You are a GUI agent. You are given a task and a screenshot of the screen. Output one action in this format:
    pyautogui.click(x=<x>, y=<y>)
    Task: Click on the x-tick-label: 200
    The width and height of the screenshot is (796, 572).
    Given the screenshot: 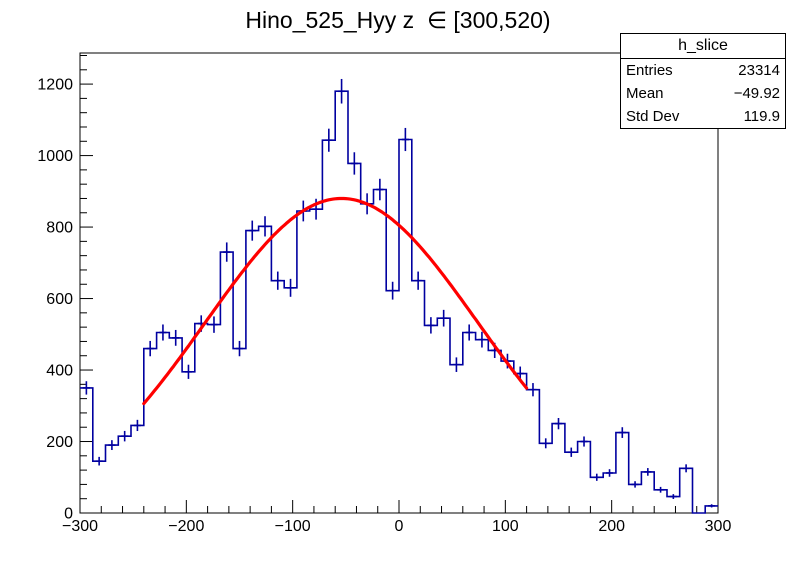 What is the action you would take?
    pyautogui.click(x=611, y=526)
    